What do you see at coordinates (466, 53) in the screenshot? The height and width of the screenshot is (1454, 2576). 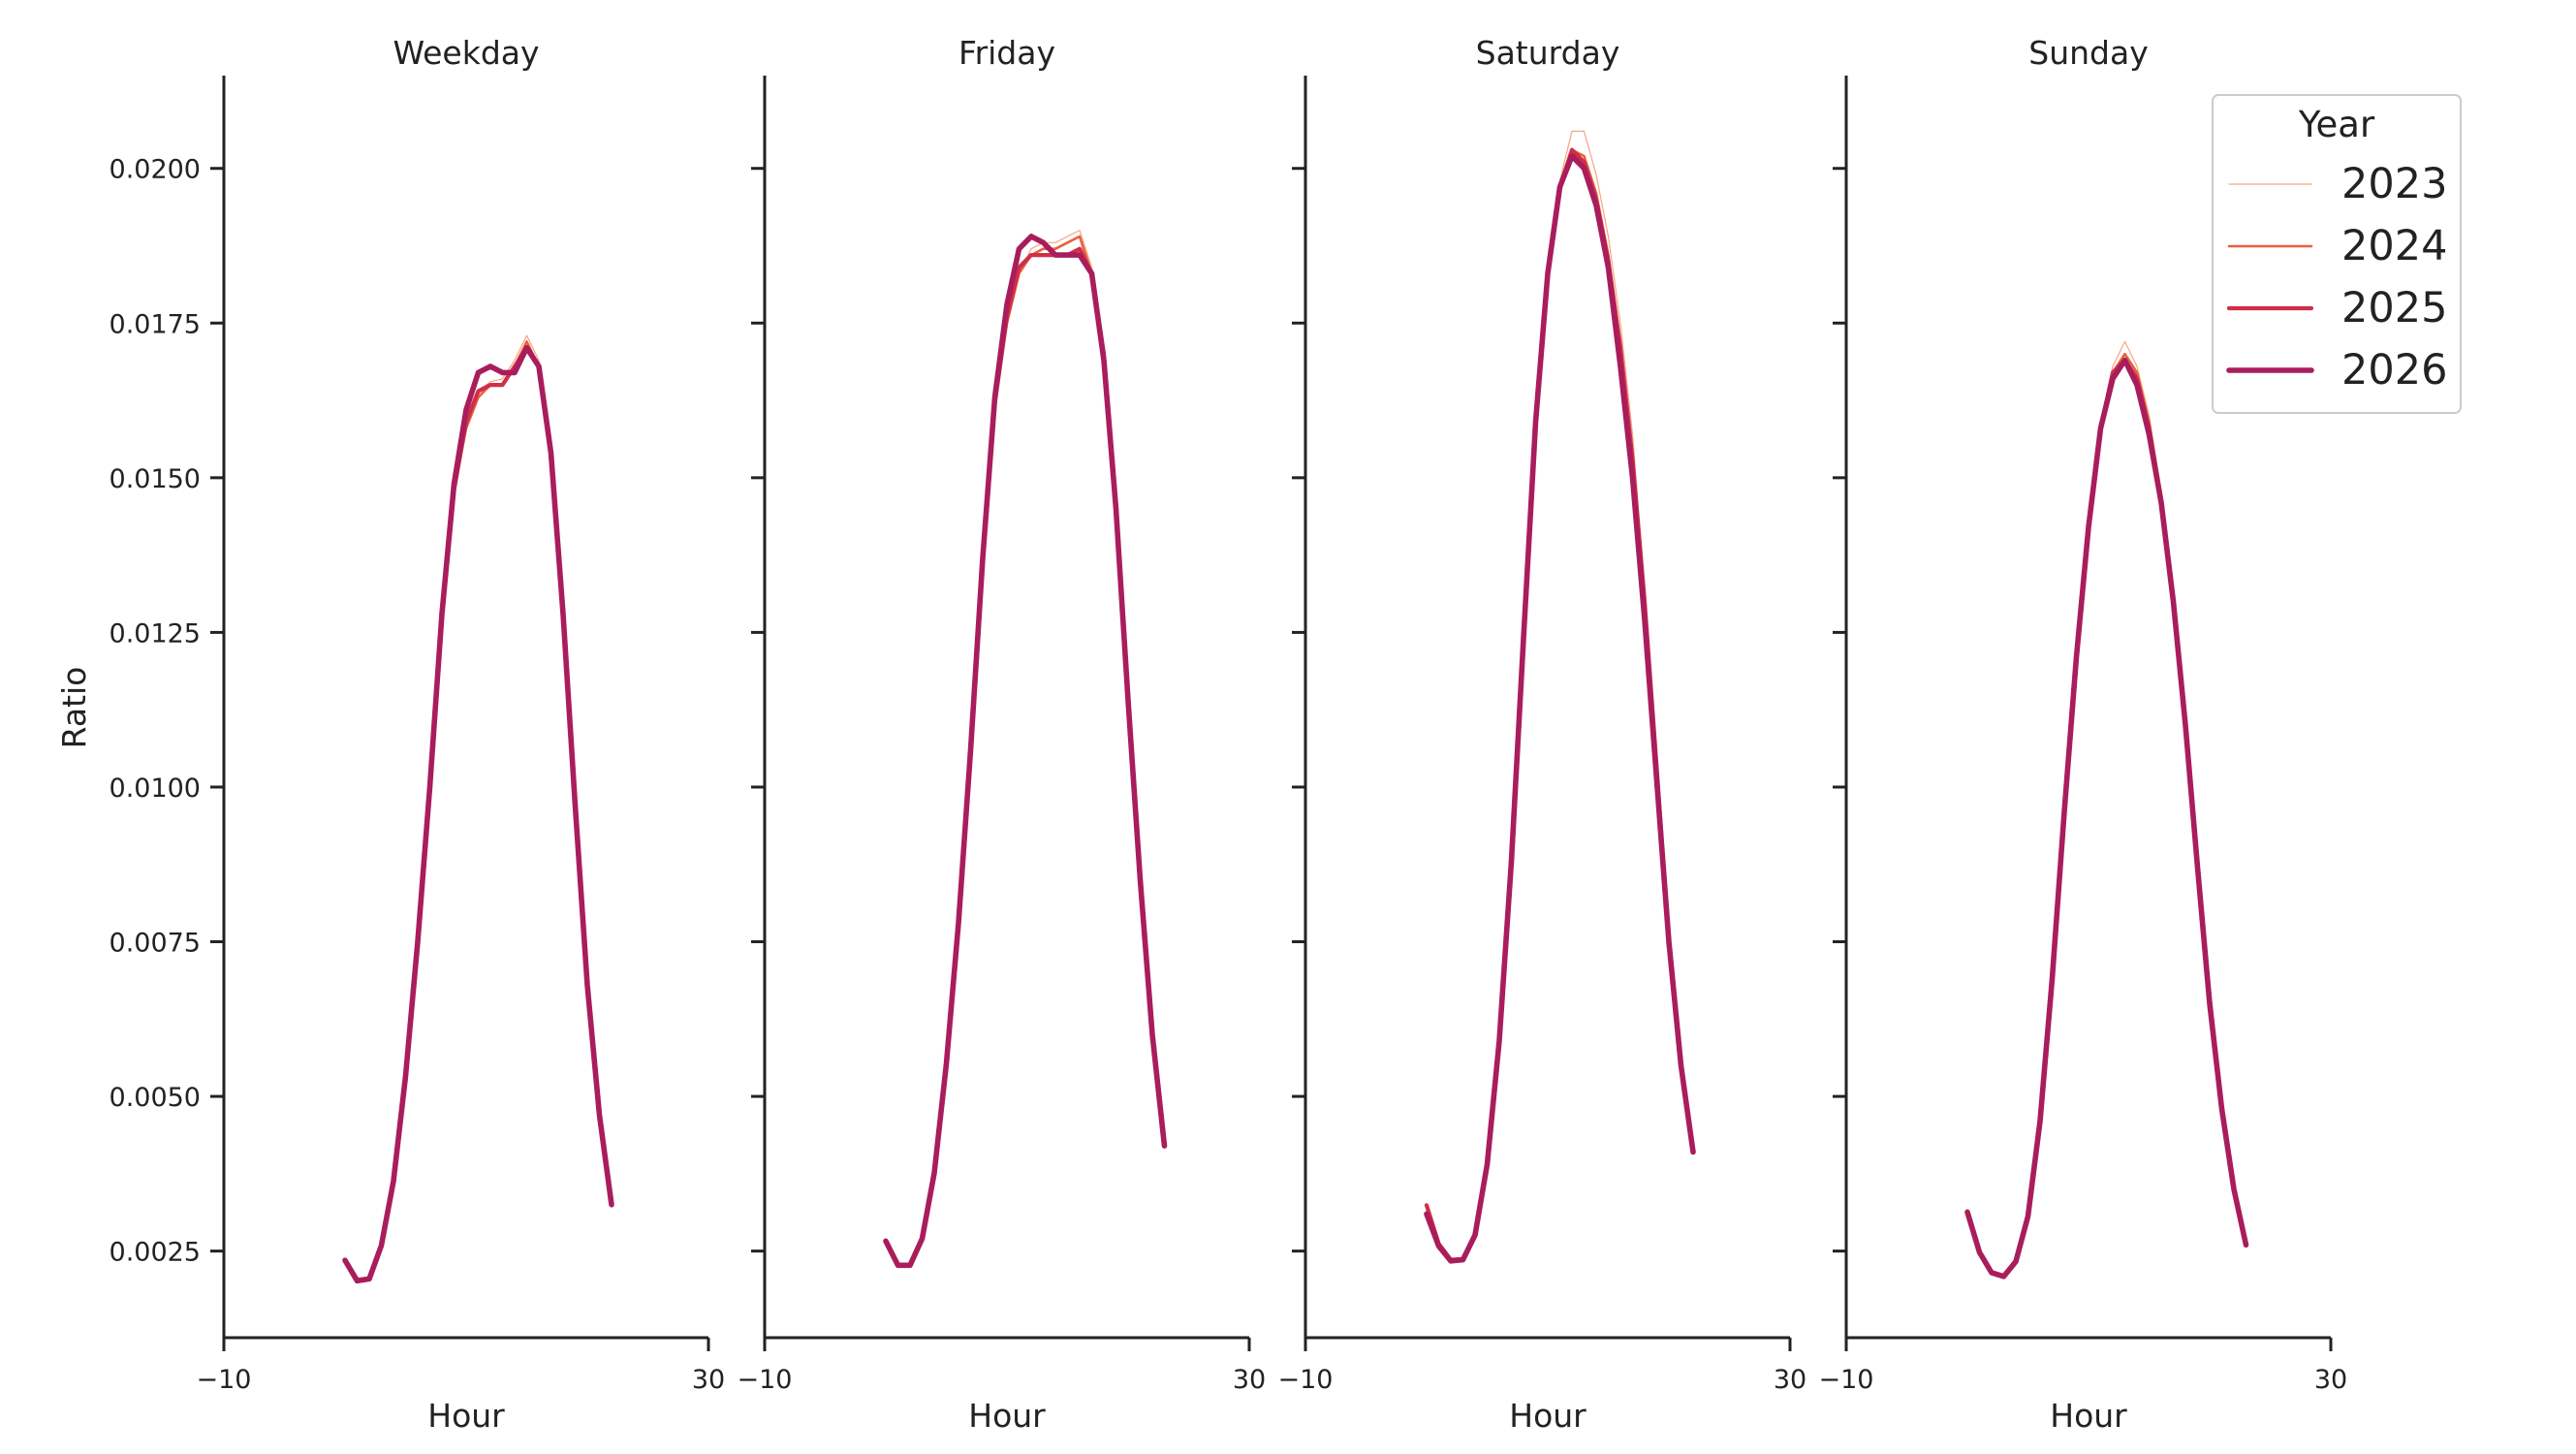 I see `panel-title: Weekday` at bounding box center [466, 53].